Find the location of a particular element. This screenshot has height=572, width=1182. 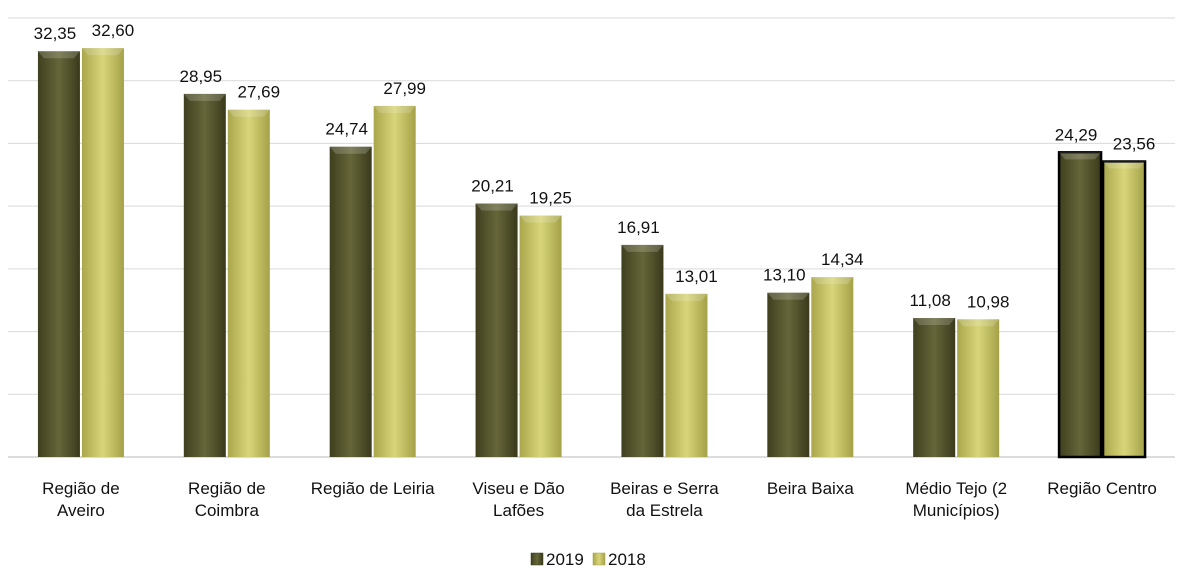

category-label-3: Região de Leiria is located at coordinates (373, 488).